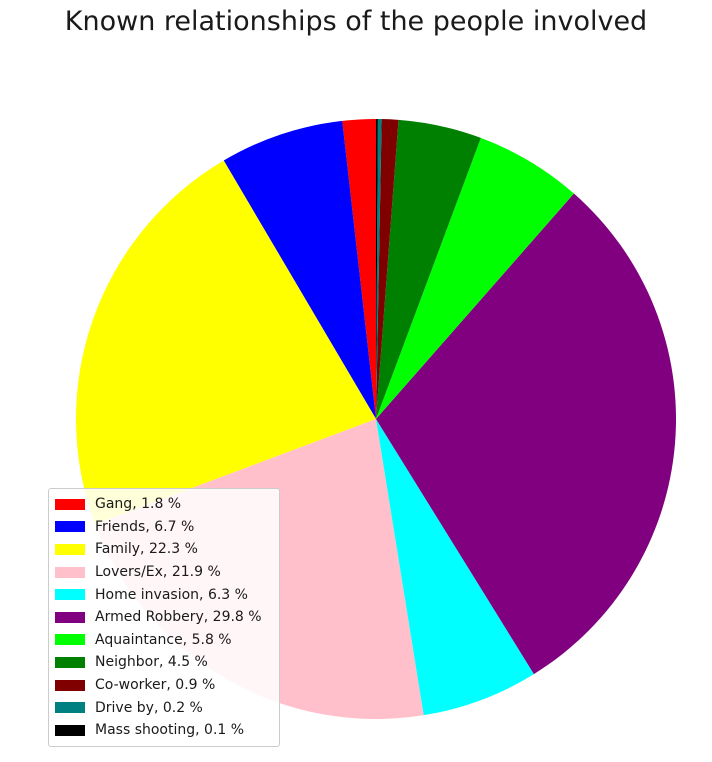  Describe the element at coordinates (171, 594) in the screenshot. I see `legend-label: Home invasion, 6.3 %` at that location.